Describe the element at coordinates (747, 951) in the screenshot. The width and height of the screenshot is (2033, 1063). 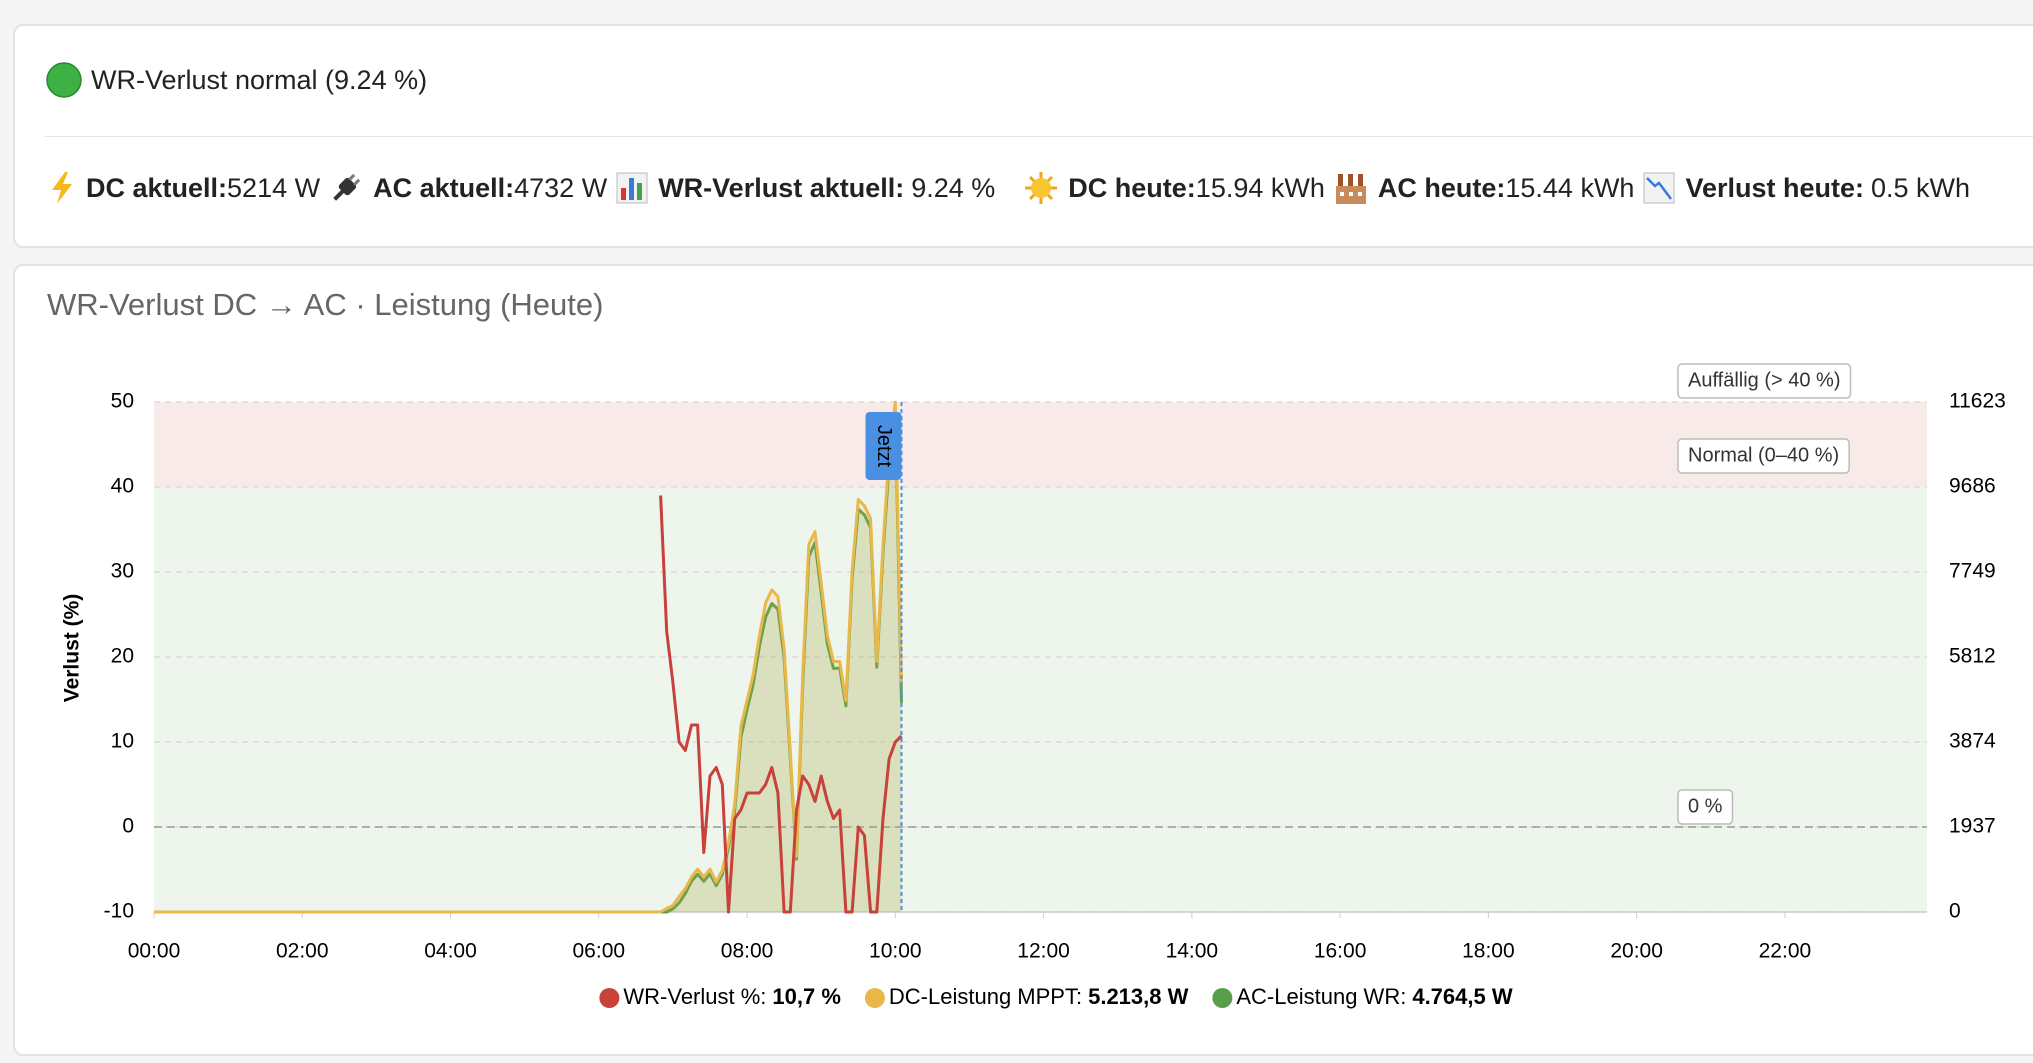
I see `x-tick-label: 08:00` at that location.